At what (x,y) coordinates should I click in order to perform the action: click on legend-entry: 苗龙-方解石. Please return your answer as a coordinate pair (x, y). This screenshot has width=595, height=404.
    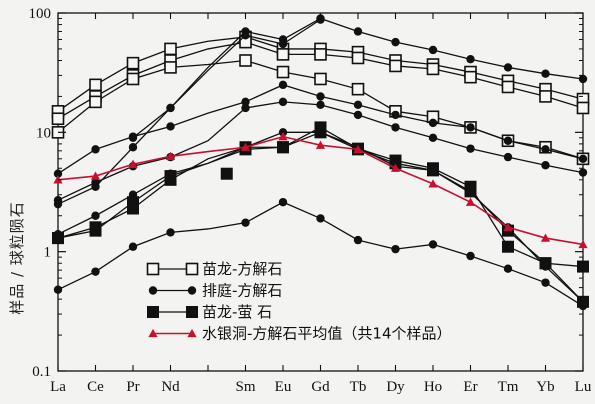
    Looking at the image, I should click on (214, 269).